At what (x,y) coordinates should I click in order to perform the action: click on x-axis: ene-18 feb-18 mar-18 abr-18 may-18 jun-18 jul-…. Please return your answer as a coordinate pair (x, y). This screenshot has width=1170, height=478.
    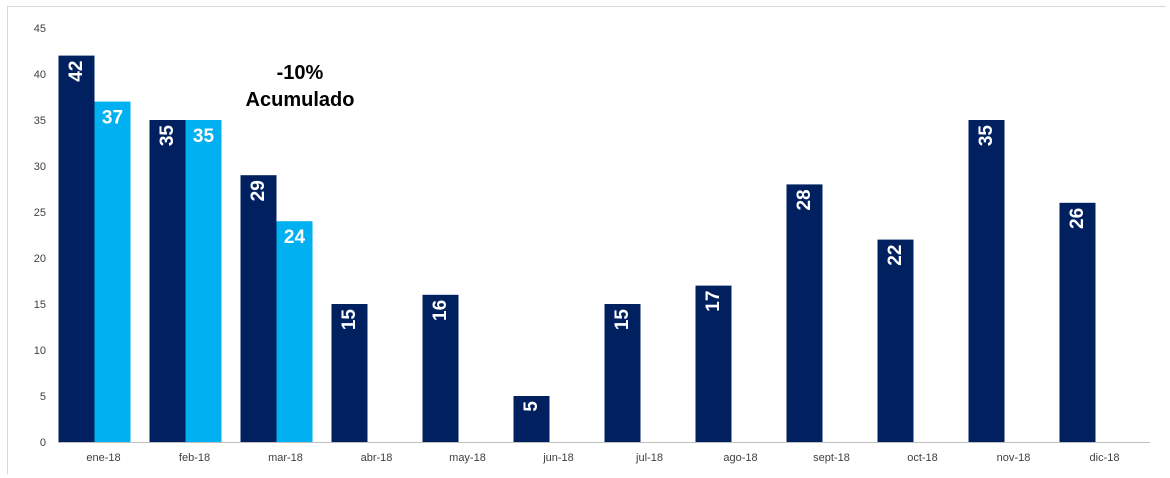
    Looking at the image, I should click on (604, 453).